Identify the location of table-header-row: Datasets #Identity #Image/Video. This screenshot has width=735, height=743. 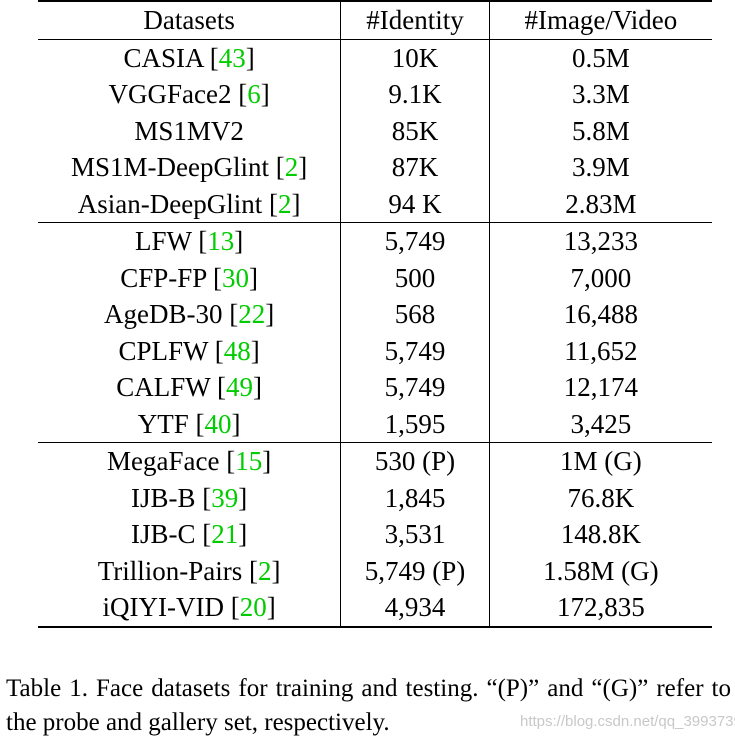
(375, 19).